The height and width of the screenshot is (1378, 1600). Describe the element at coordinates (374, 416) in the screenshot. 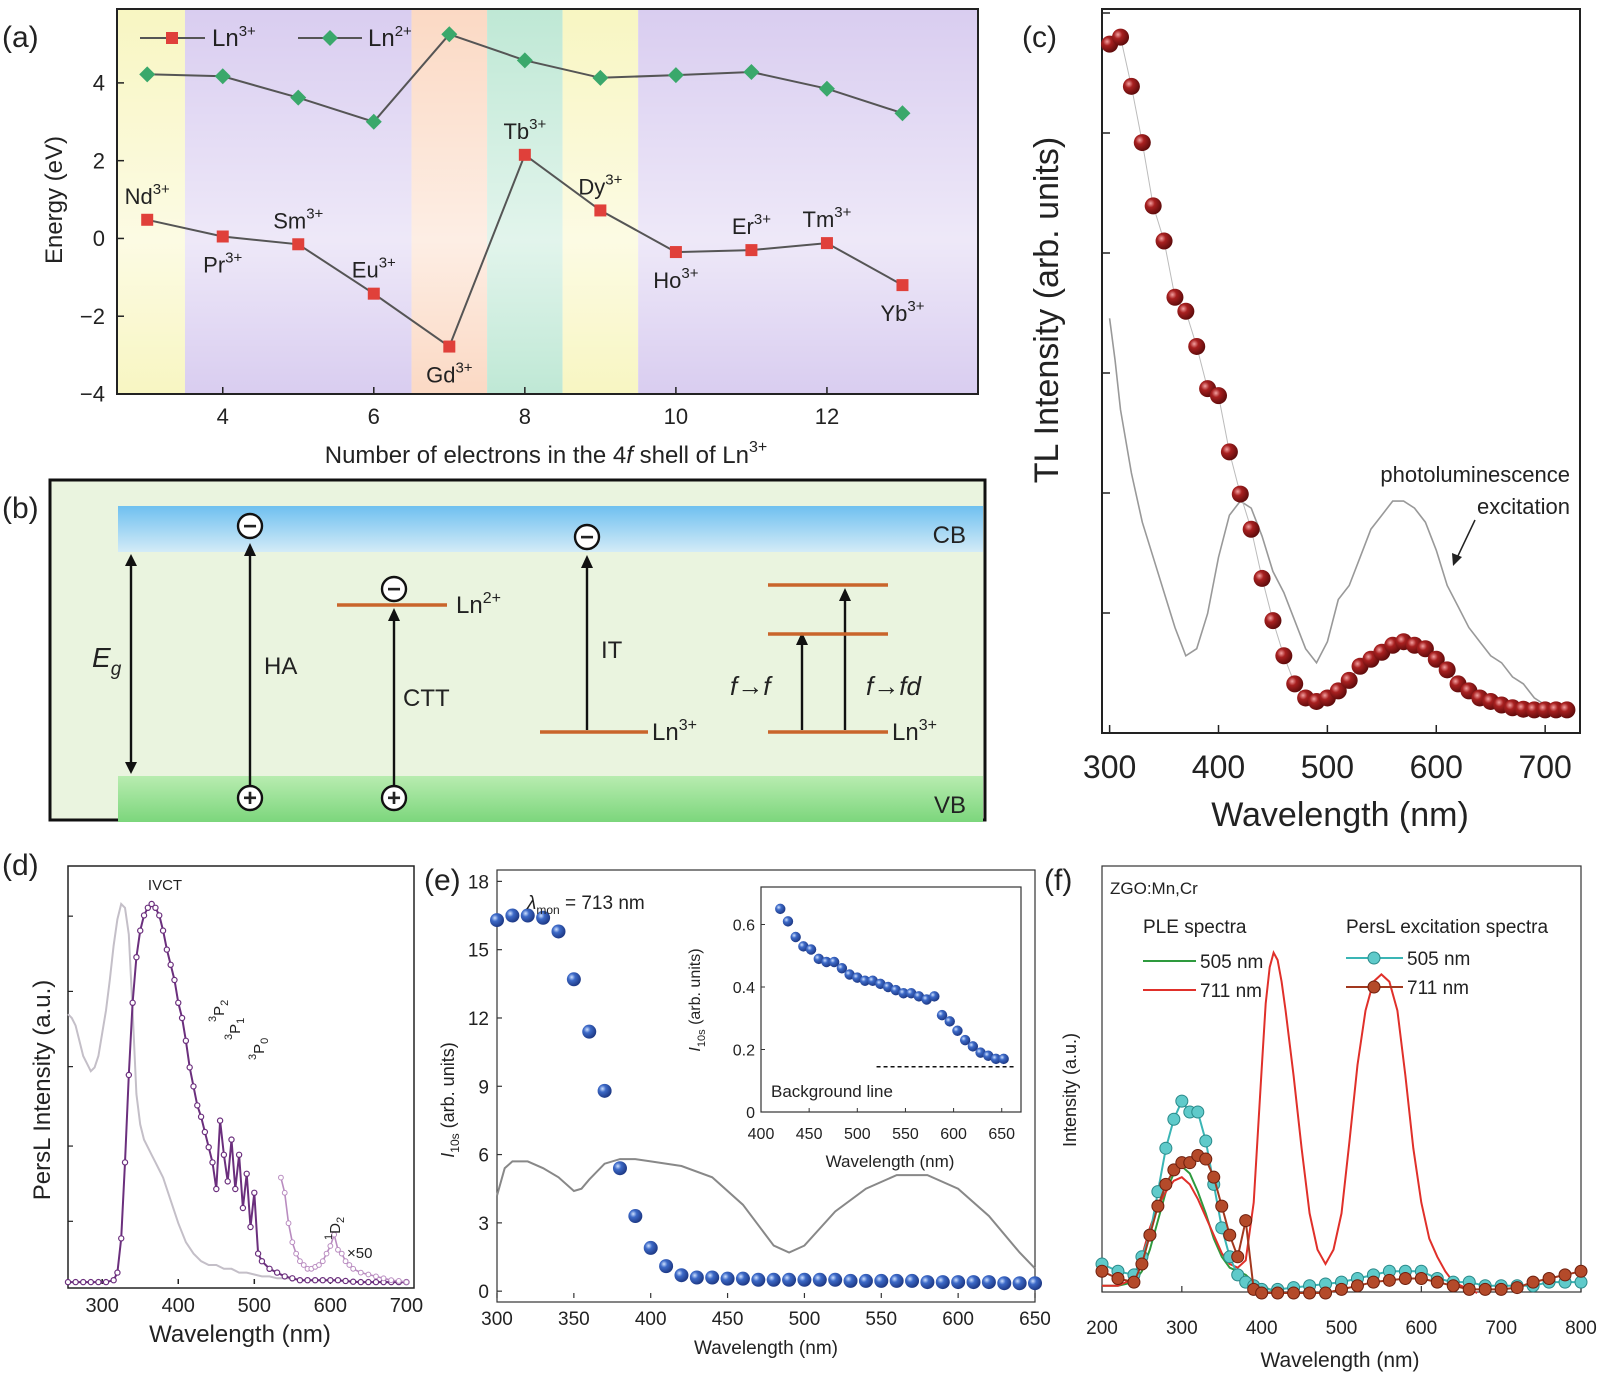

I see `x-tick-label: 6` at that location.